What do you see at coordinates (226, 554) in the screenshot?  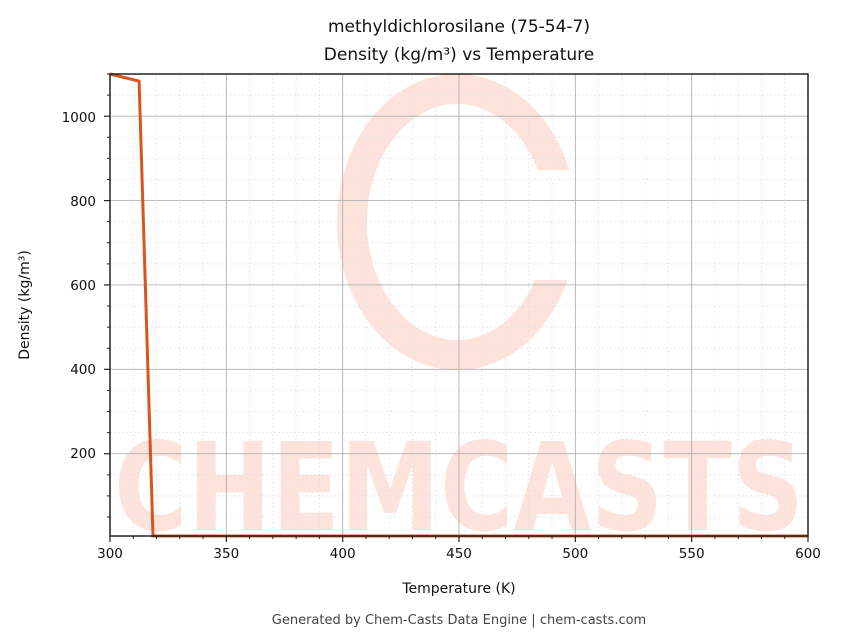 I see `x-tick-label: 350` at bounding box center [226, 554].